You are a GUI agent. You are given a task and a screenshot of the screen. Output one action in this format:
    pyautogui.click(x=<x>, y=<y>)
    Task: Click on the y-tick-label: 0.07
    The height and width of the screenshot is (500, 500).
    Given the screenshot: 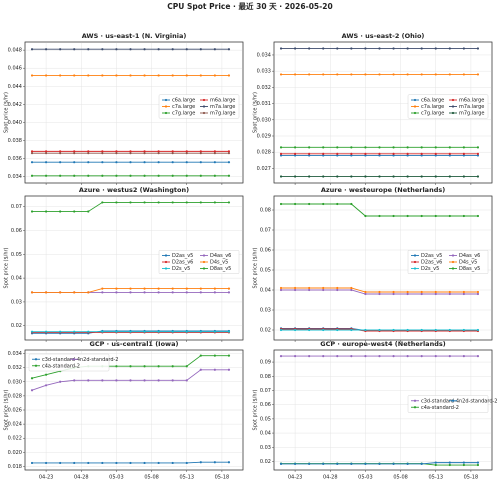 What is the action you would take?
    pyautogui.click(x=16, y=207)
    